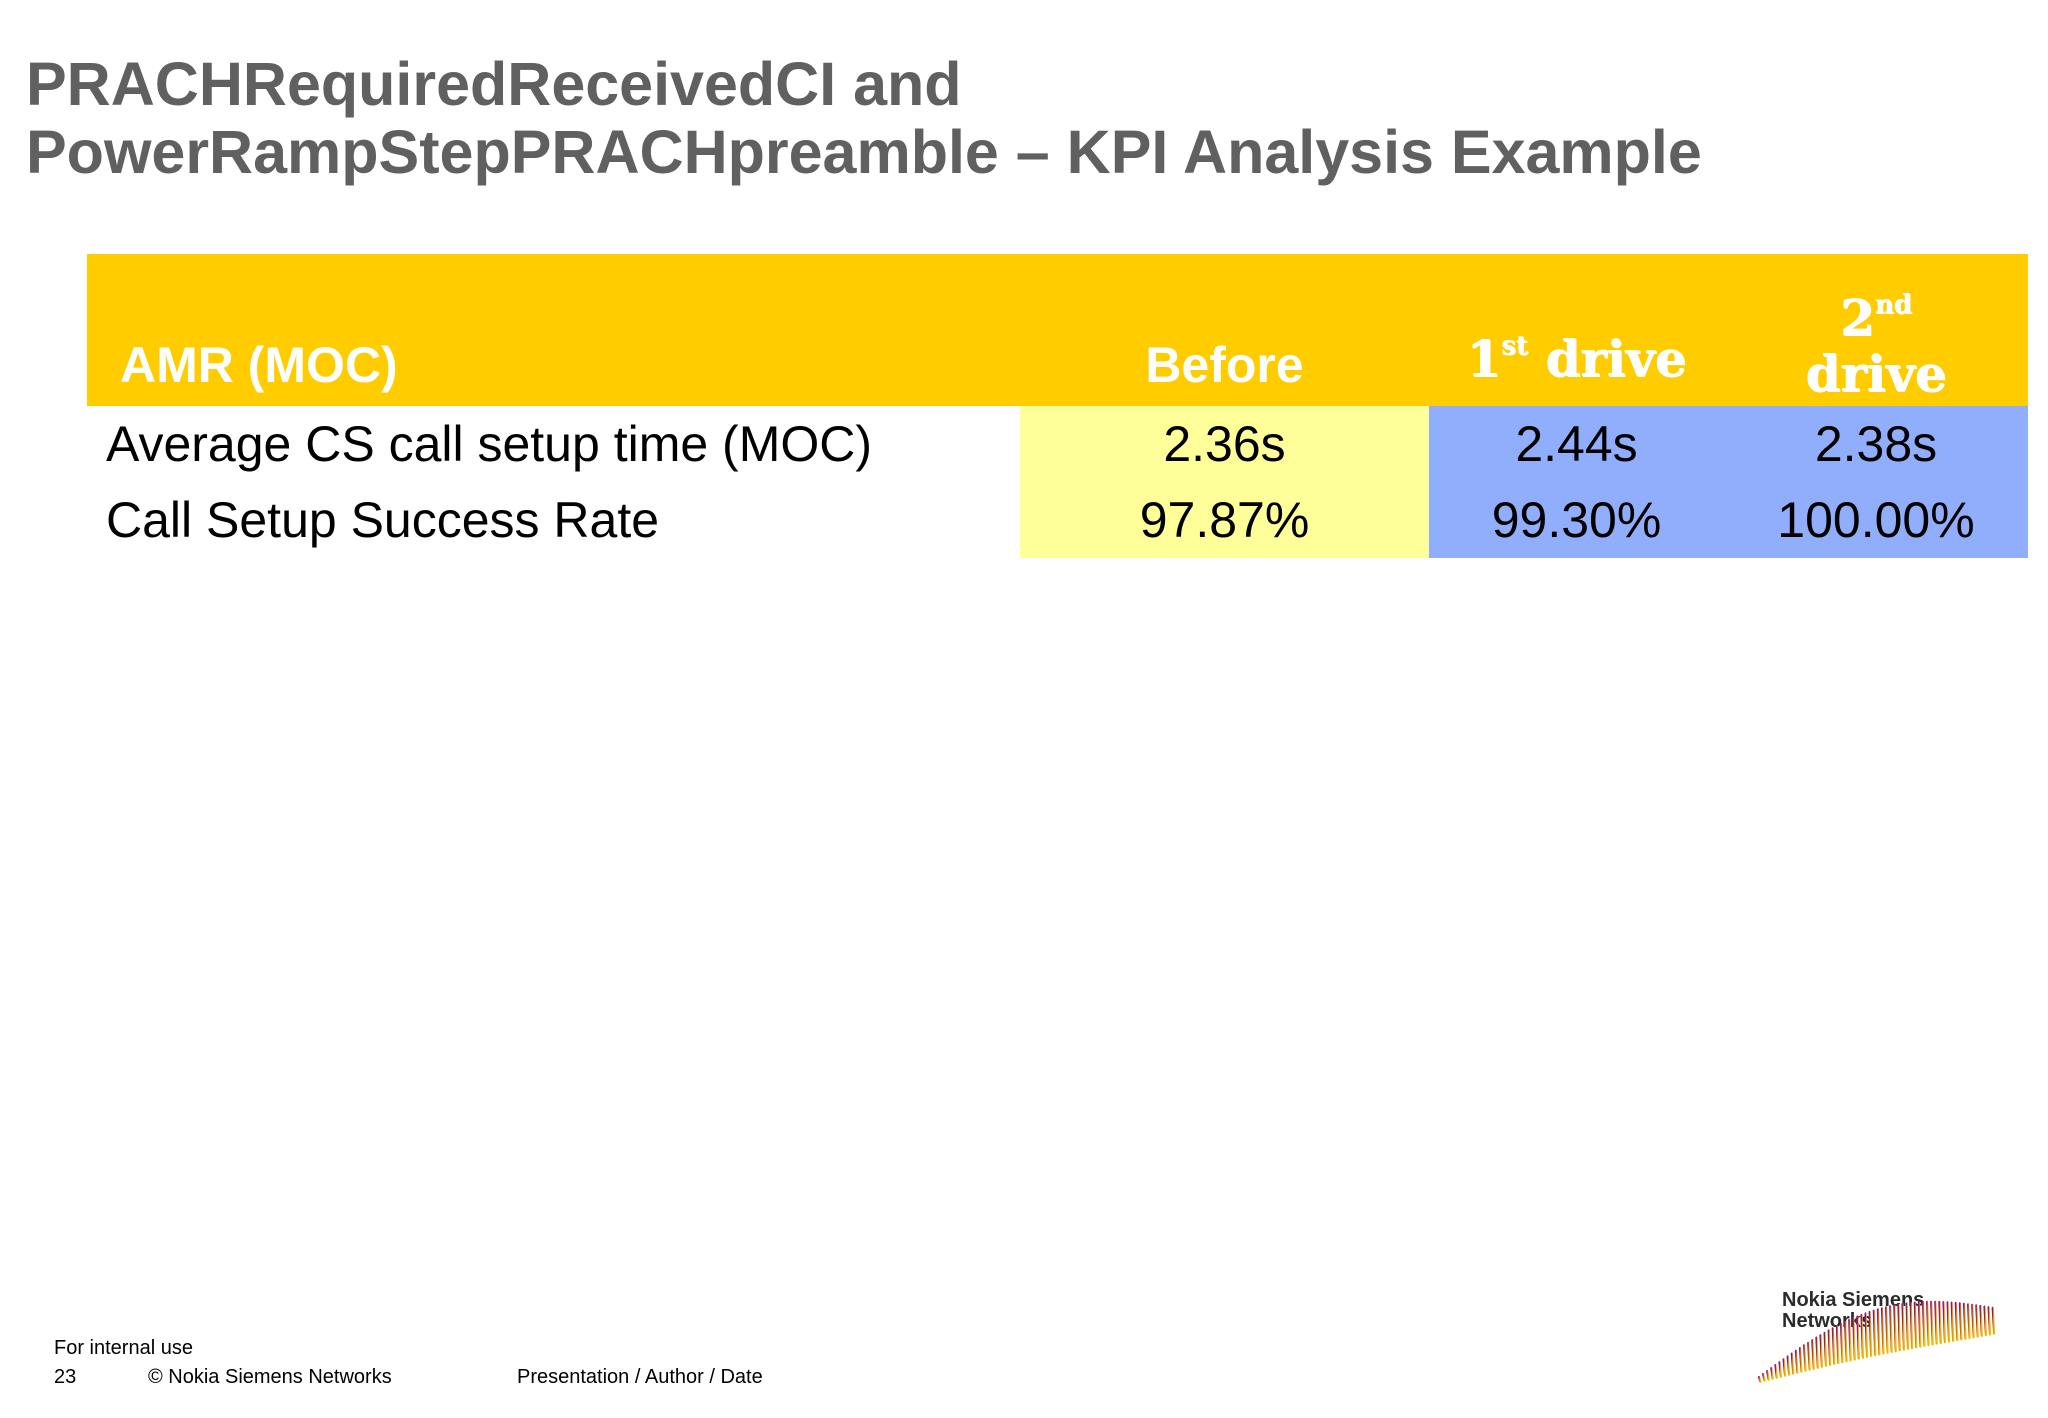 The height and width of the screenshot is (1418, 2048). I want to click on cell-before: 2.36s, so click(1224, 444).